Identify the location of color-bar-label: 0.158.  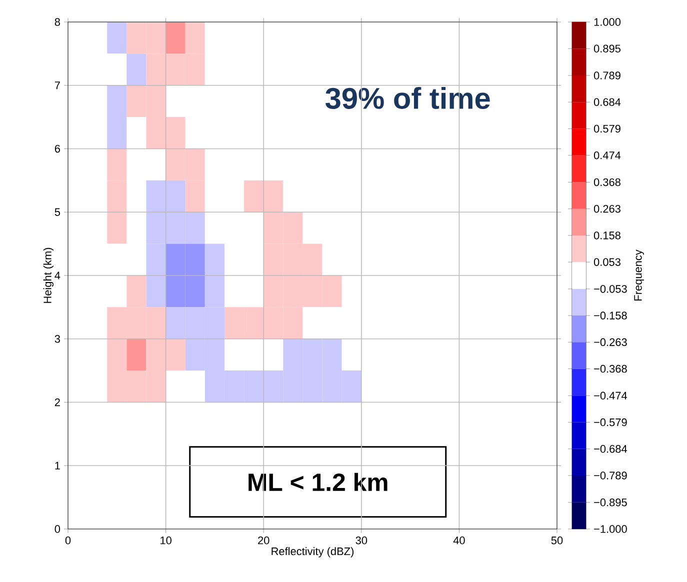
(607, 236).